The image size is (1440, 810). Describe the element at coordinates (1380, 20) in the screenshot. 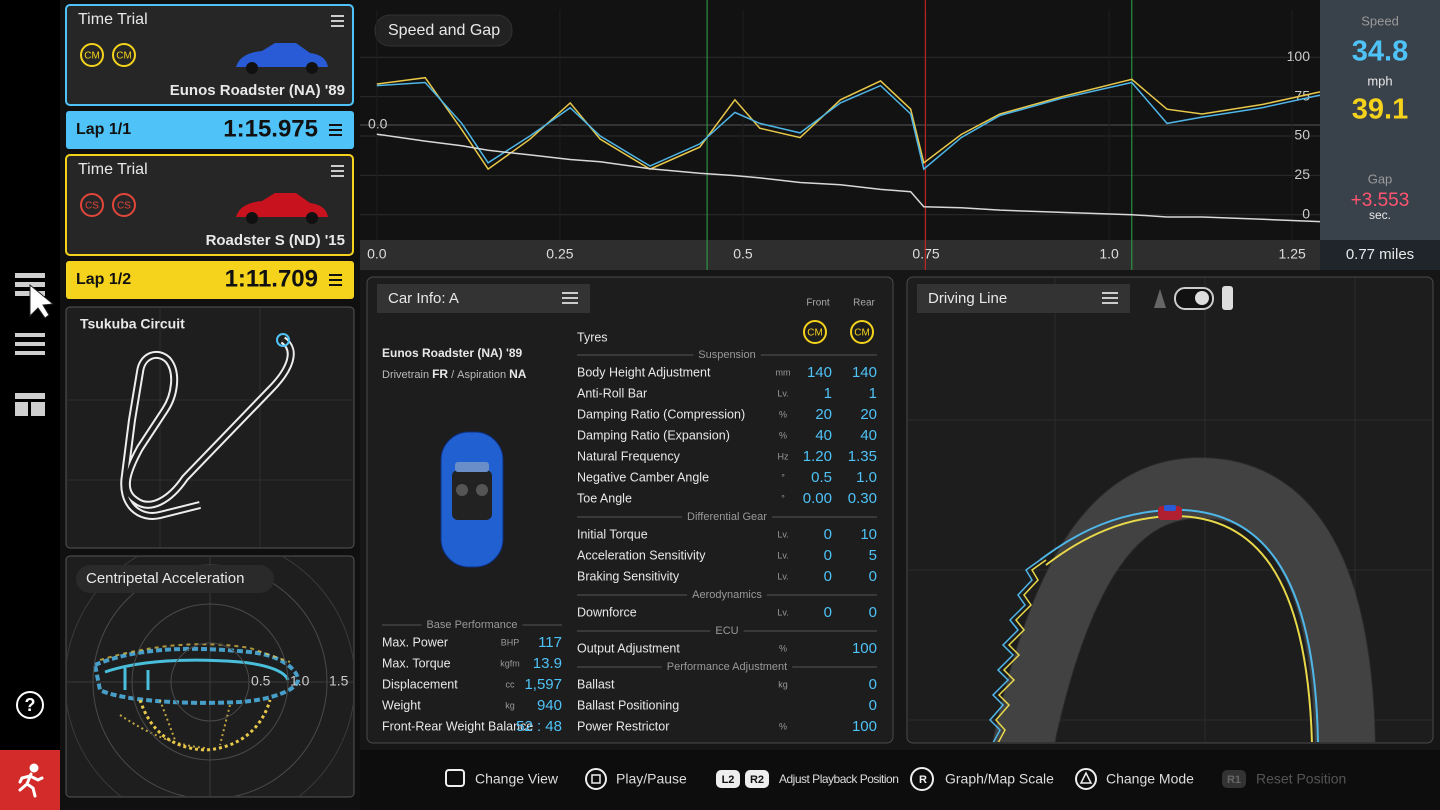

I see `speed-label: Speed` at that location.